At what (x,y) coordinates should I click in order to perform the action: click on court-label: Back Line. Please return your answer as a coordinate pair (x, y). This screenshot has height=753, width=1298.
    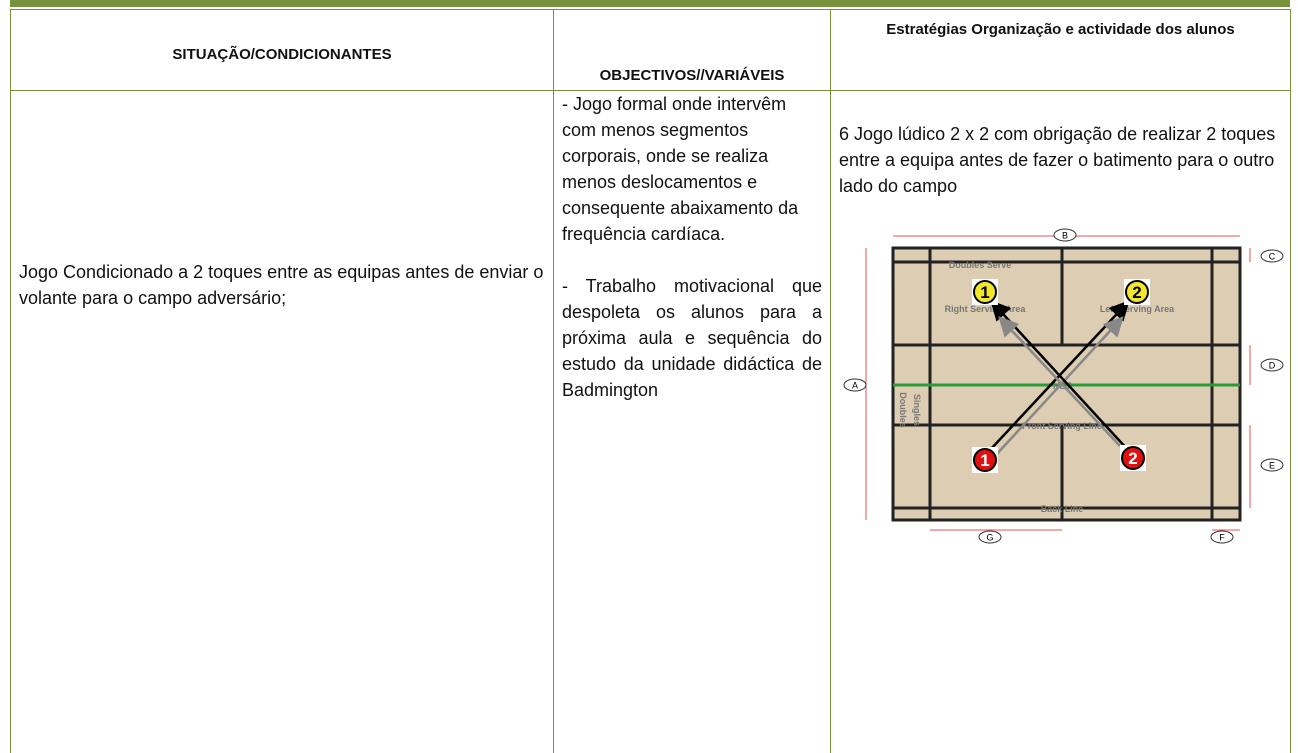
    Looking at the image, I should click on (1062, 509).